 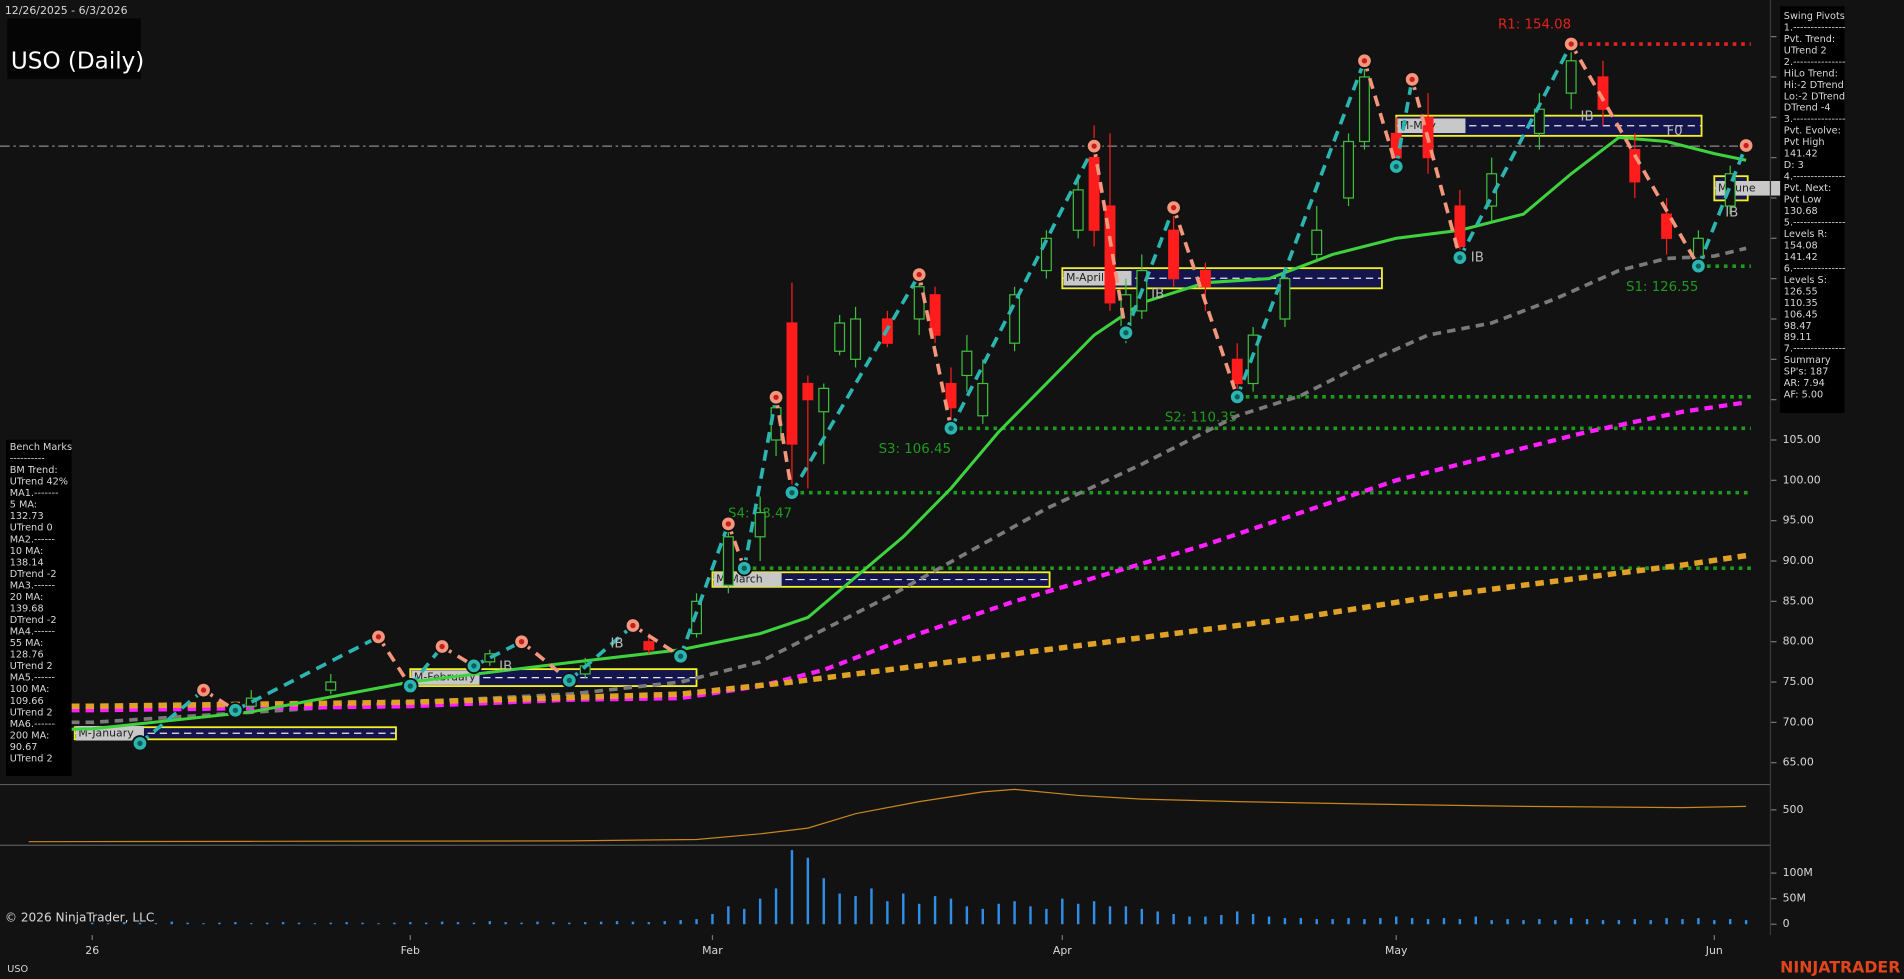 What do you see at coordinates (1798, 872) in the screenshot?
I see `volume-tick-label: 100M` at bounding box center [1798, 872].